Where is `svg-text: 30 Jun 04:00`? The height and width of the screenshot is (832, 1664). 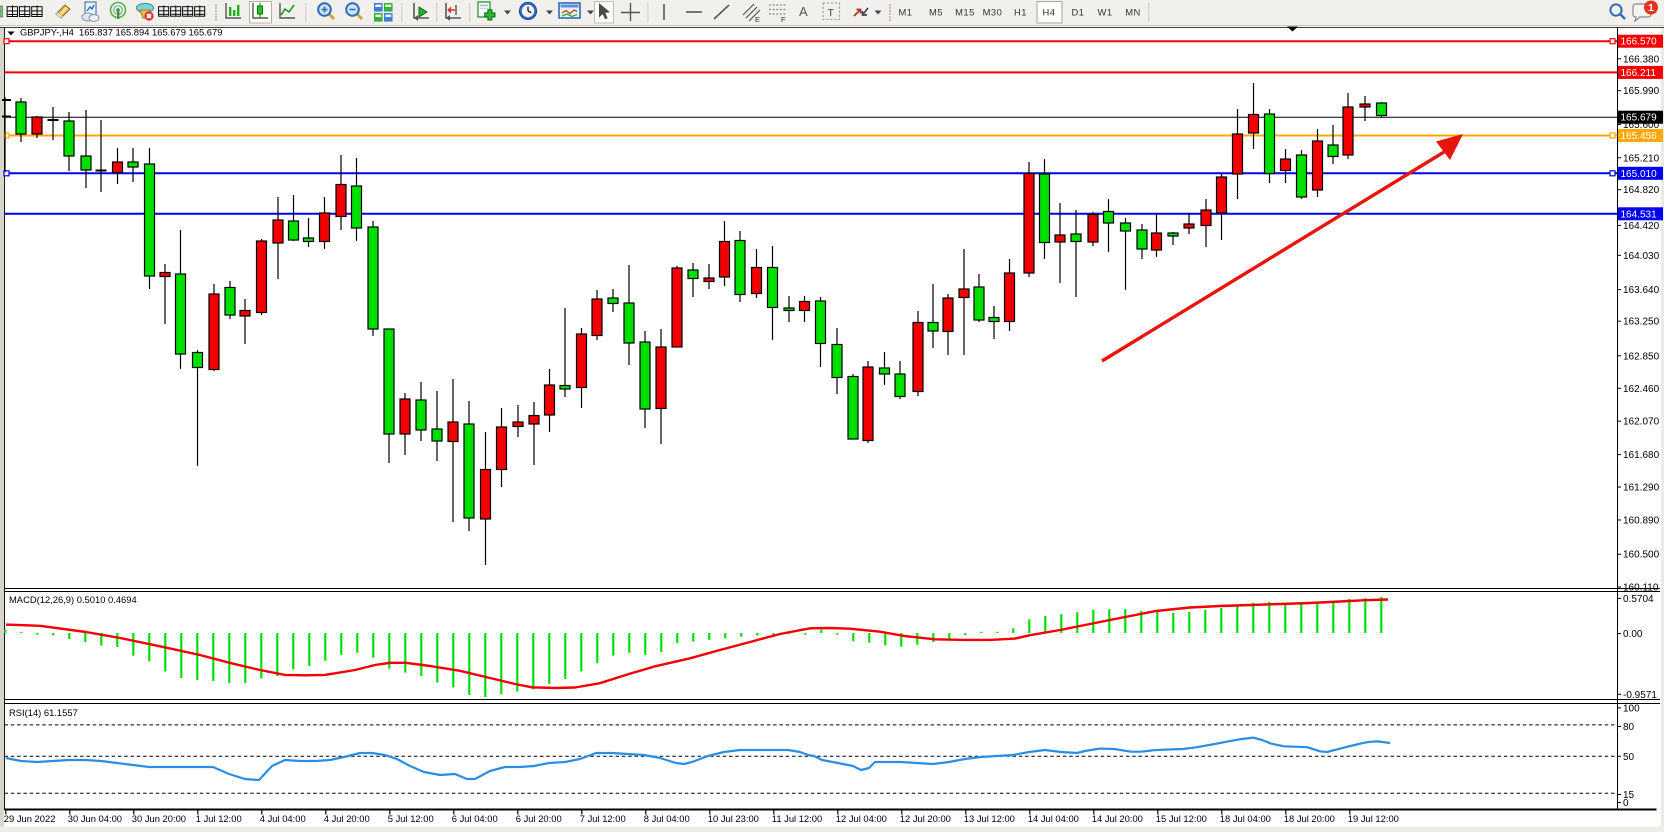 svg-text: 30 Jun 04:00 is located at coordinates (95, 818).